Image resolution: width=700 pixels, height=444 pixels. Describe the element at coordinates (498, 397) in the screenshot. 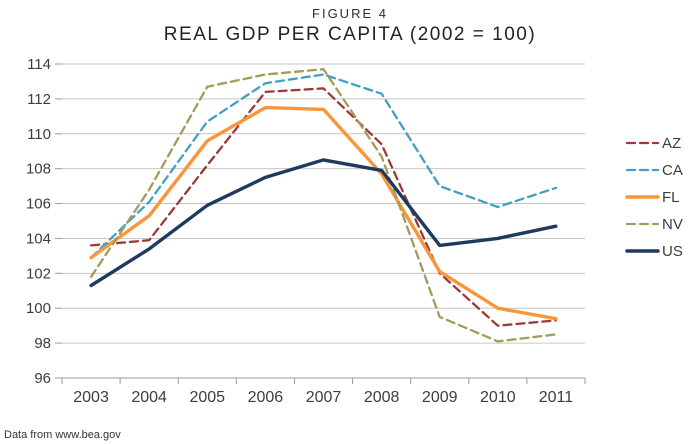

I see `x-tick-label: 2010` at that location.